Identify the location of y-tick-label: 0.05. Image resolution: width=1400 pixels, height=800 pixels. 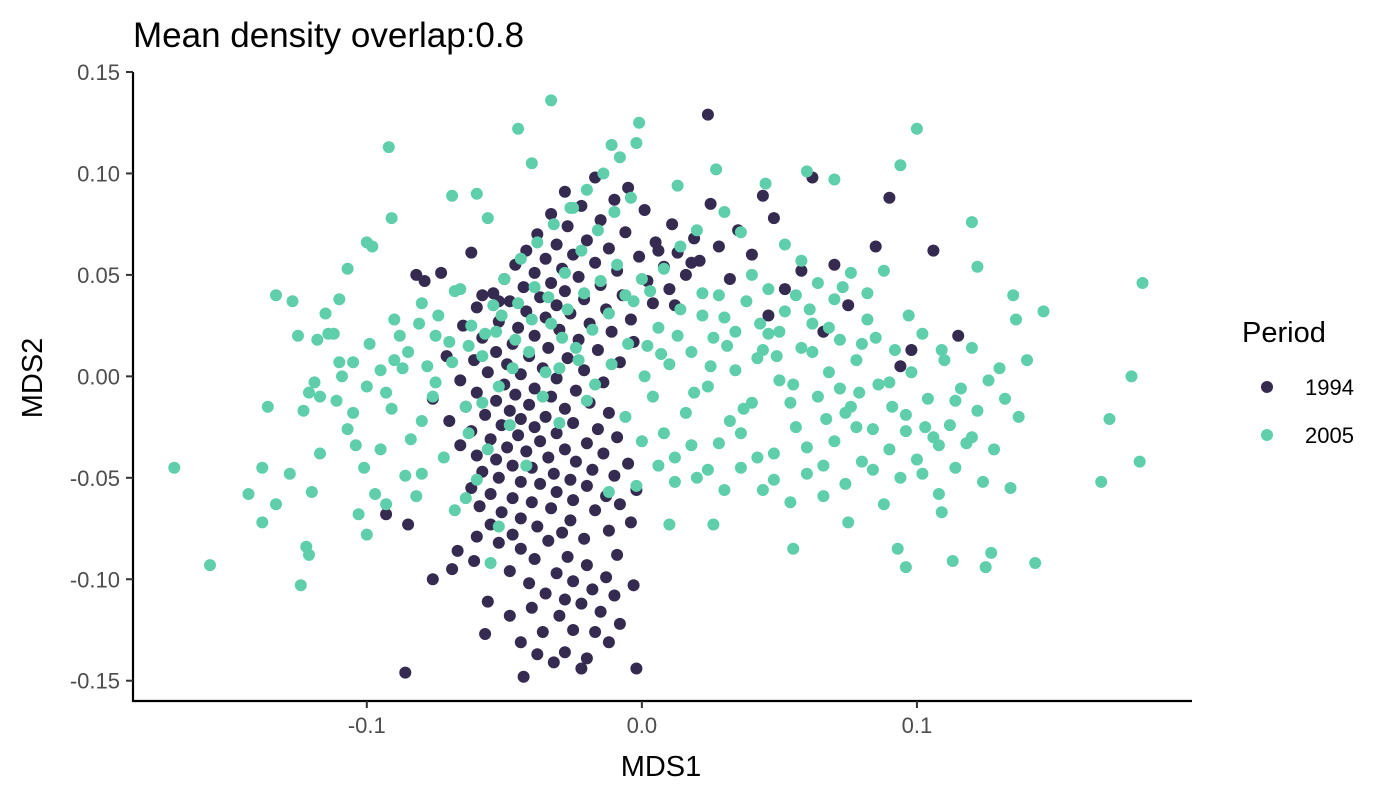
(98, 275).